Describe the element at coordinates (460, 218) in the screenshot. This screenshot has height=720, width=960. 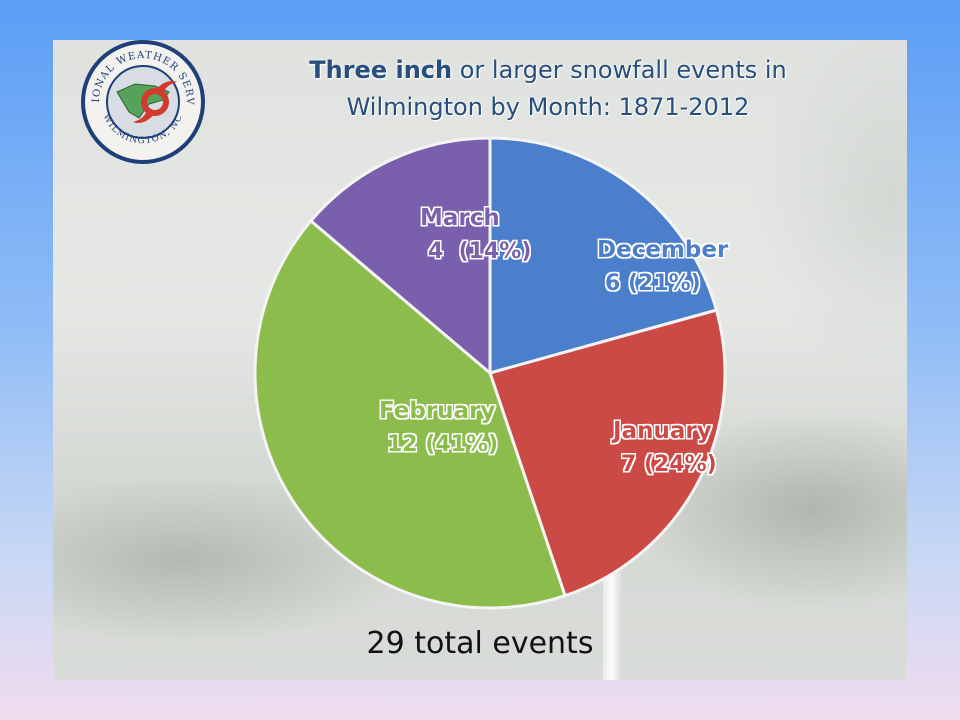
I see `slice-name-march: March` at that location.